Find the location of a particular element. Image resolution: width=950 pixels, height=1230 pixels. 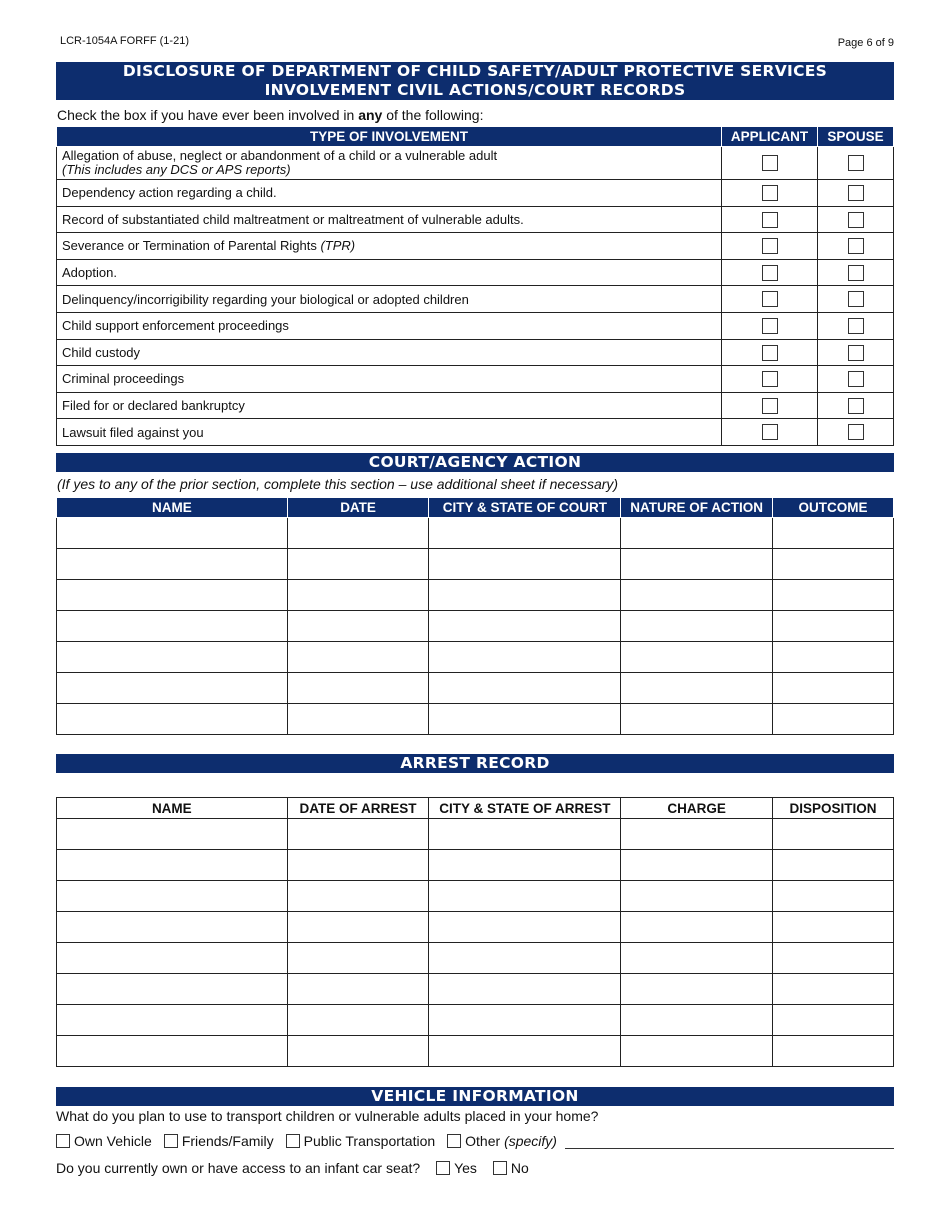

option-no: No is located at coordinates (510, 1168).